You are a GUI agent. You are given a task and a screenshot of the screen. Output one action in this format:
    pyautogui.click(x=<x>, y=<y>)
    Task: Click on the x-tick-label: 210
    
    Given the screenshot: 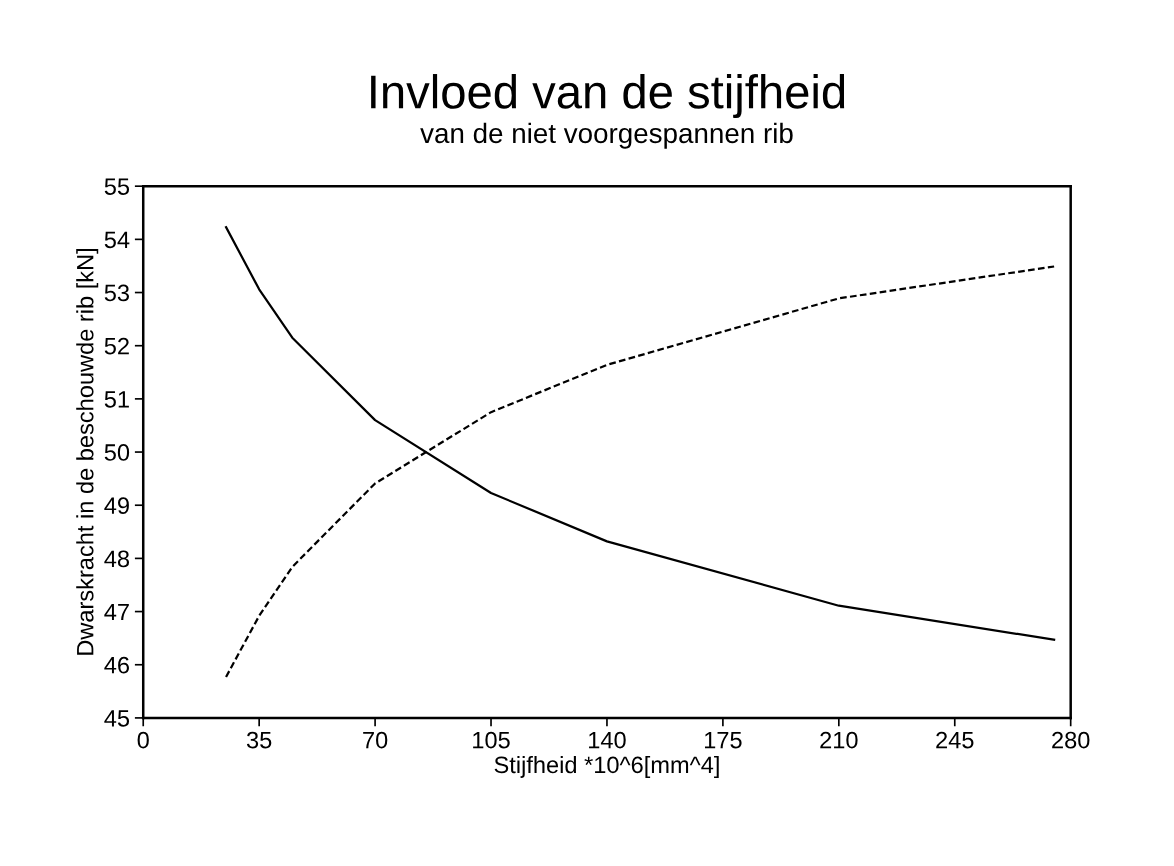 What is the action you would take?
    pyautogui.click(x=839, y=740)
    